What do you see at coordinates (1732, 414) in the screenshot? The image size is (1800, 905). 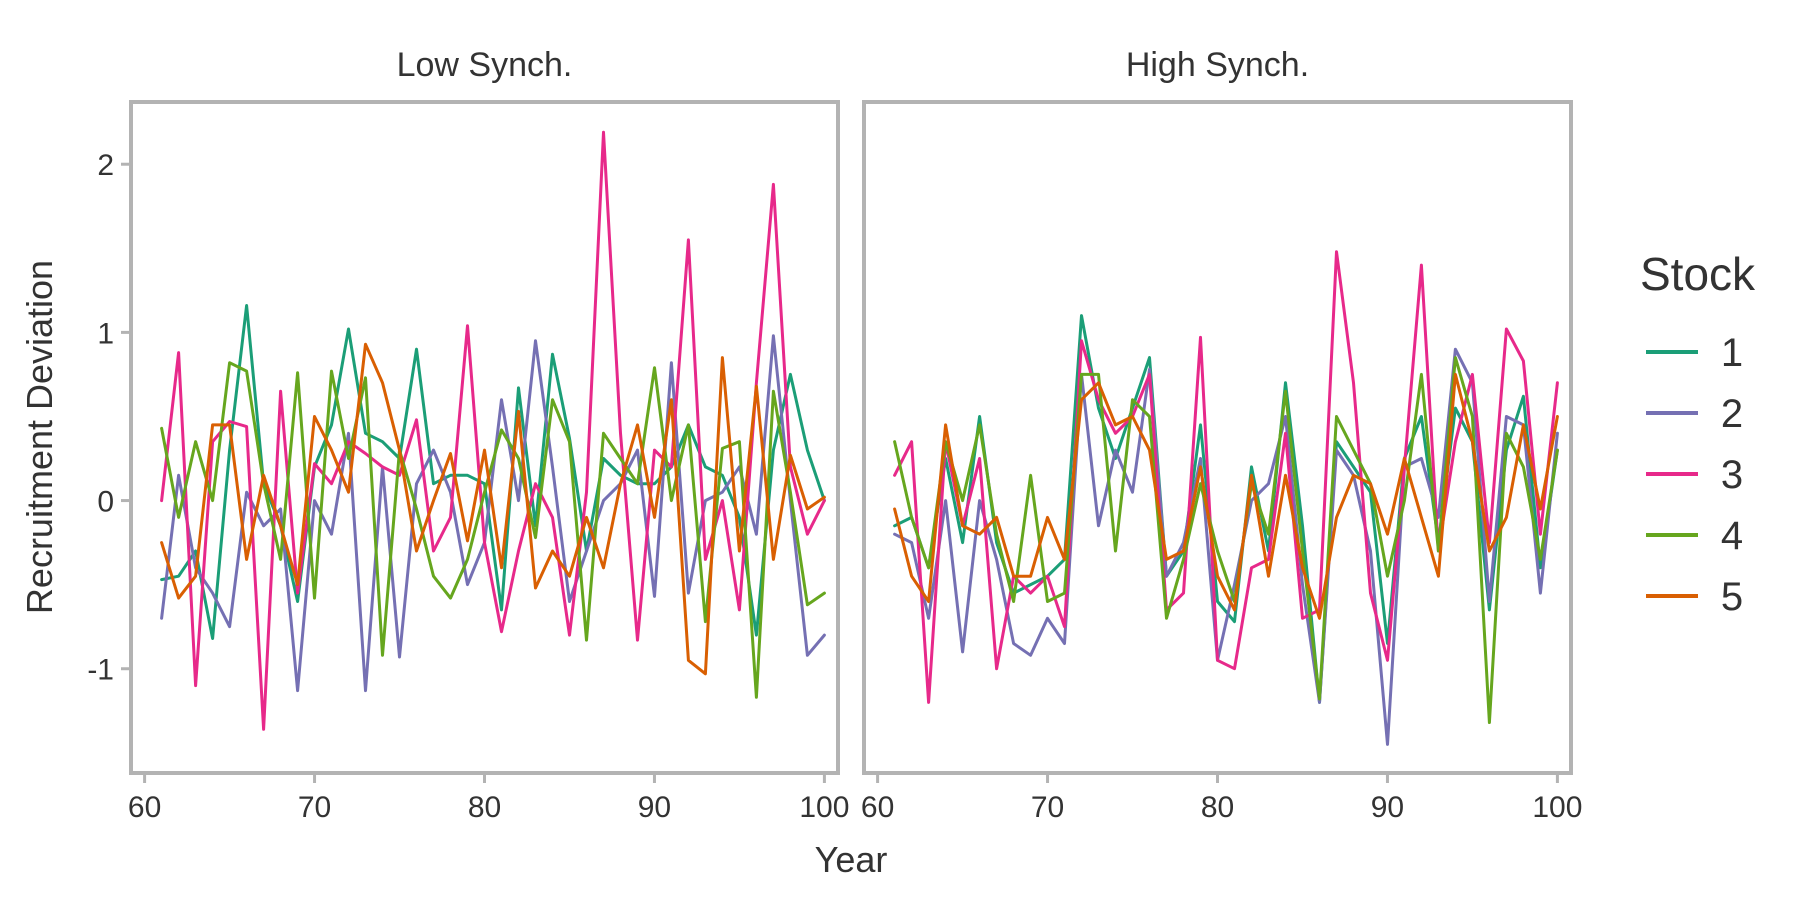 I see `legend-label-2: 2` at bounding box center [1732, 414].